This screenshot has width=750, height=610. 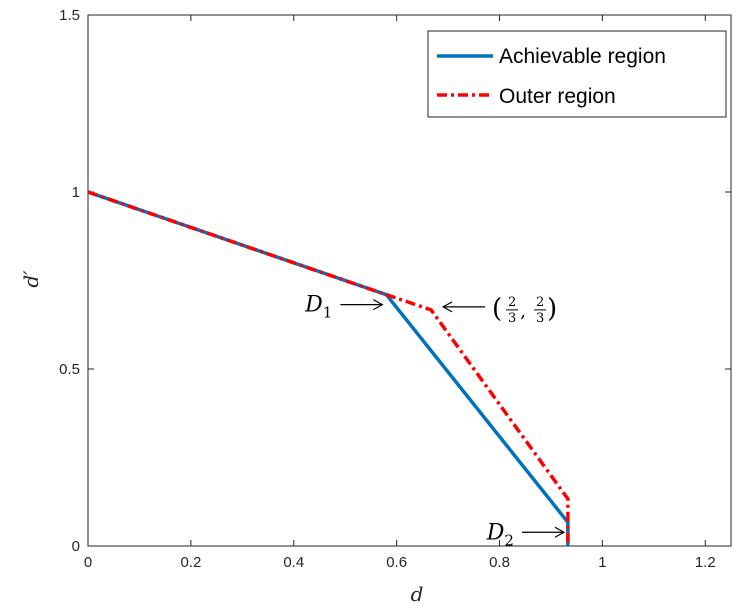 What do you see at coordinates (499, 562) in the screenshot?
I see `x-tick-label: 0.8` at bounding box center [499, 562].